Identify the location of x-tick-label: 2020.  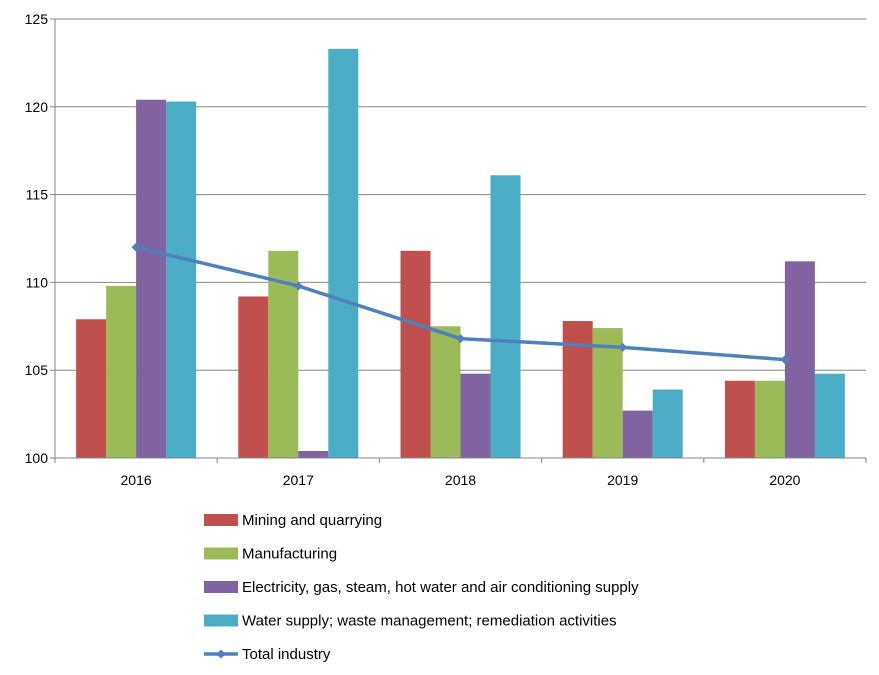
(784, 480).